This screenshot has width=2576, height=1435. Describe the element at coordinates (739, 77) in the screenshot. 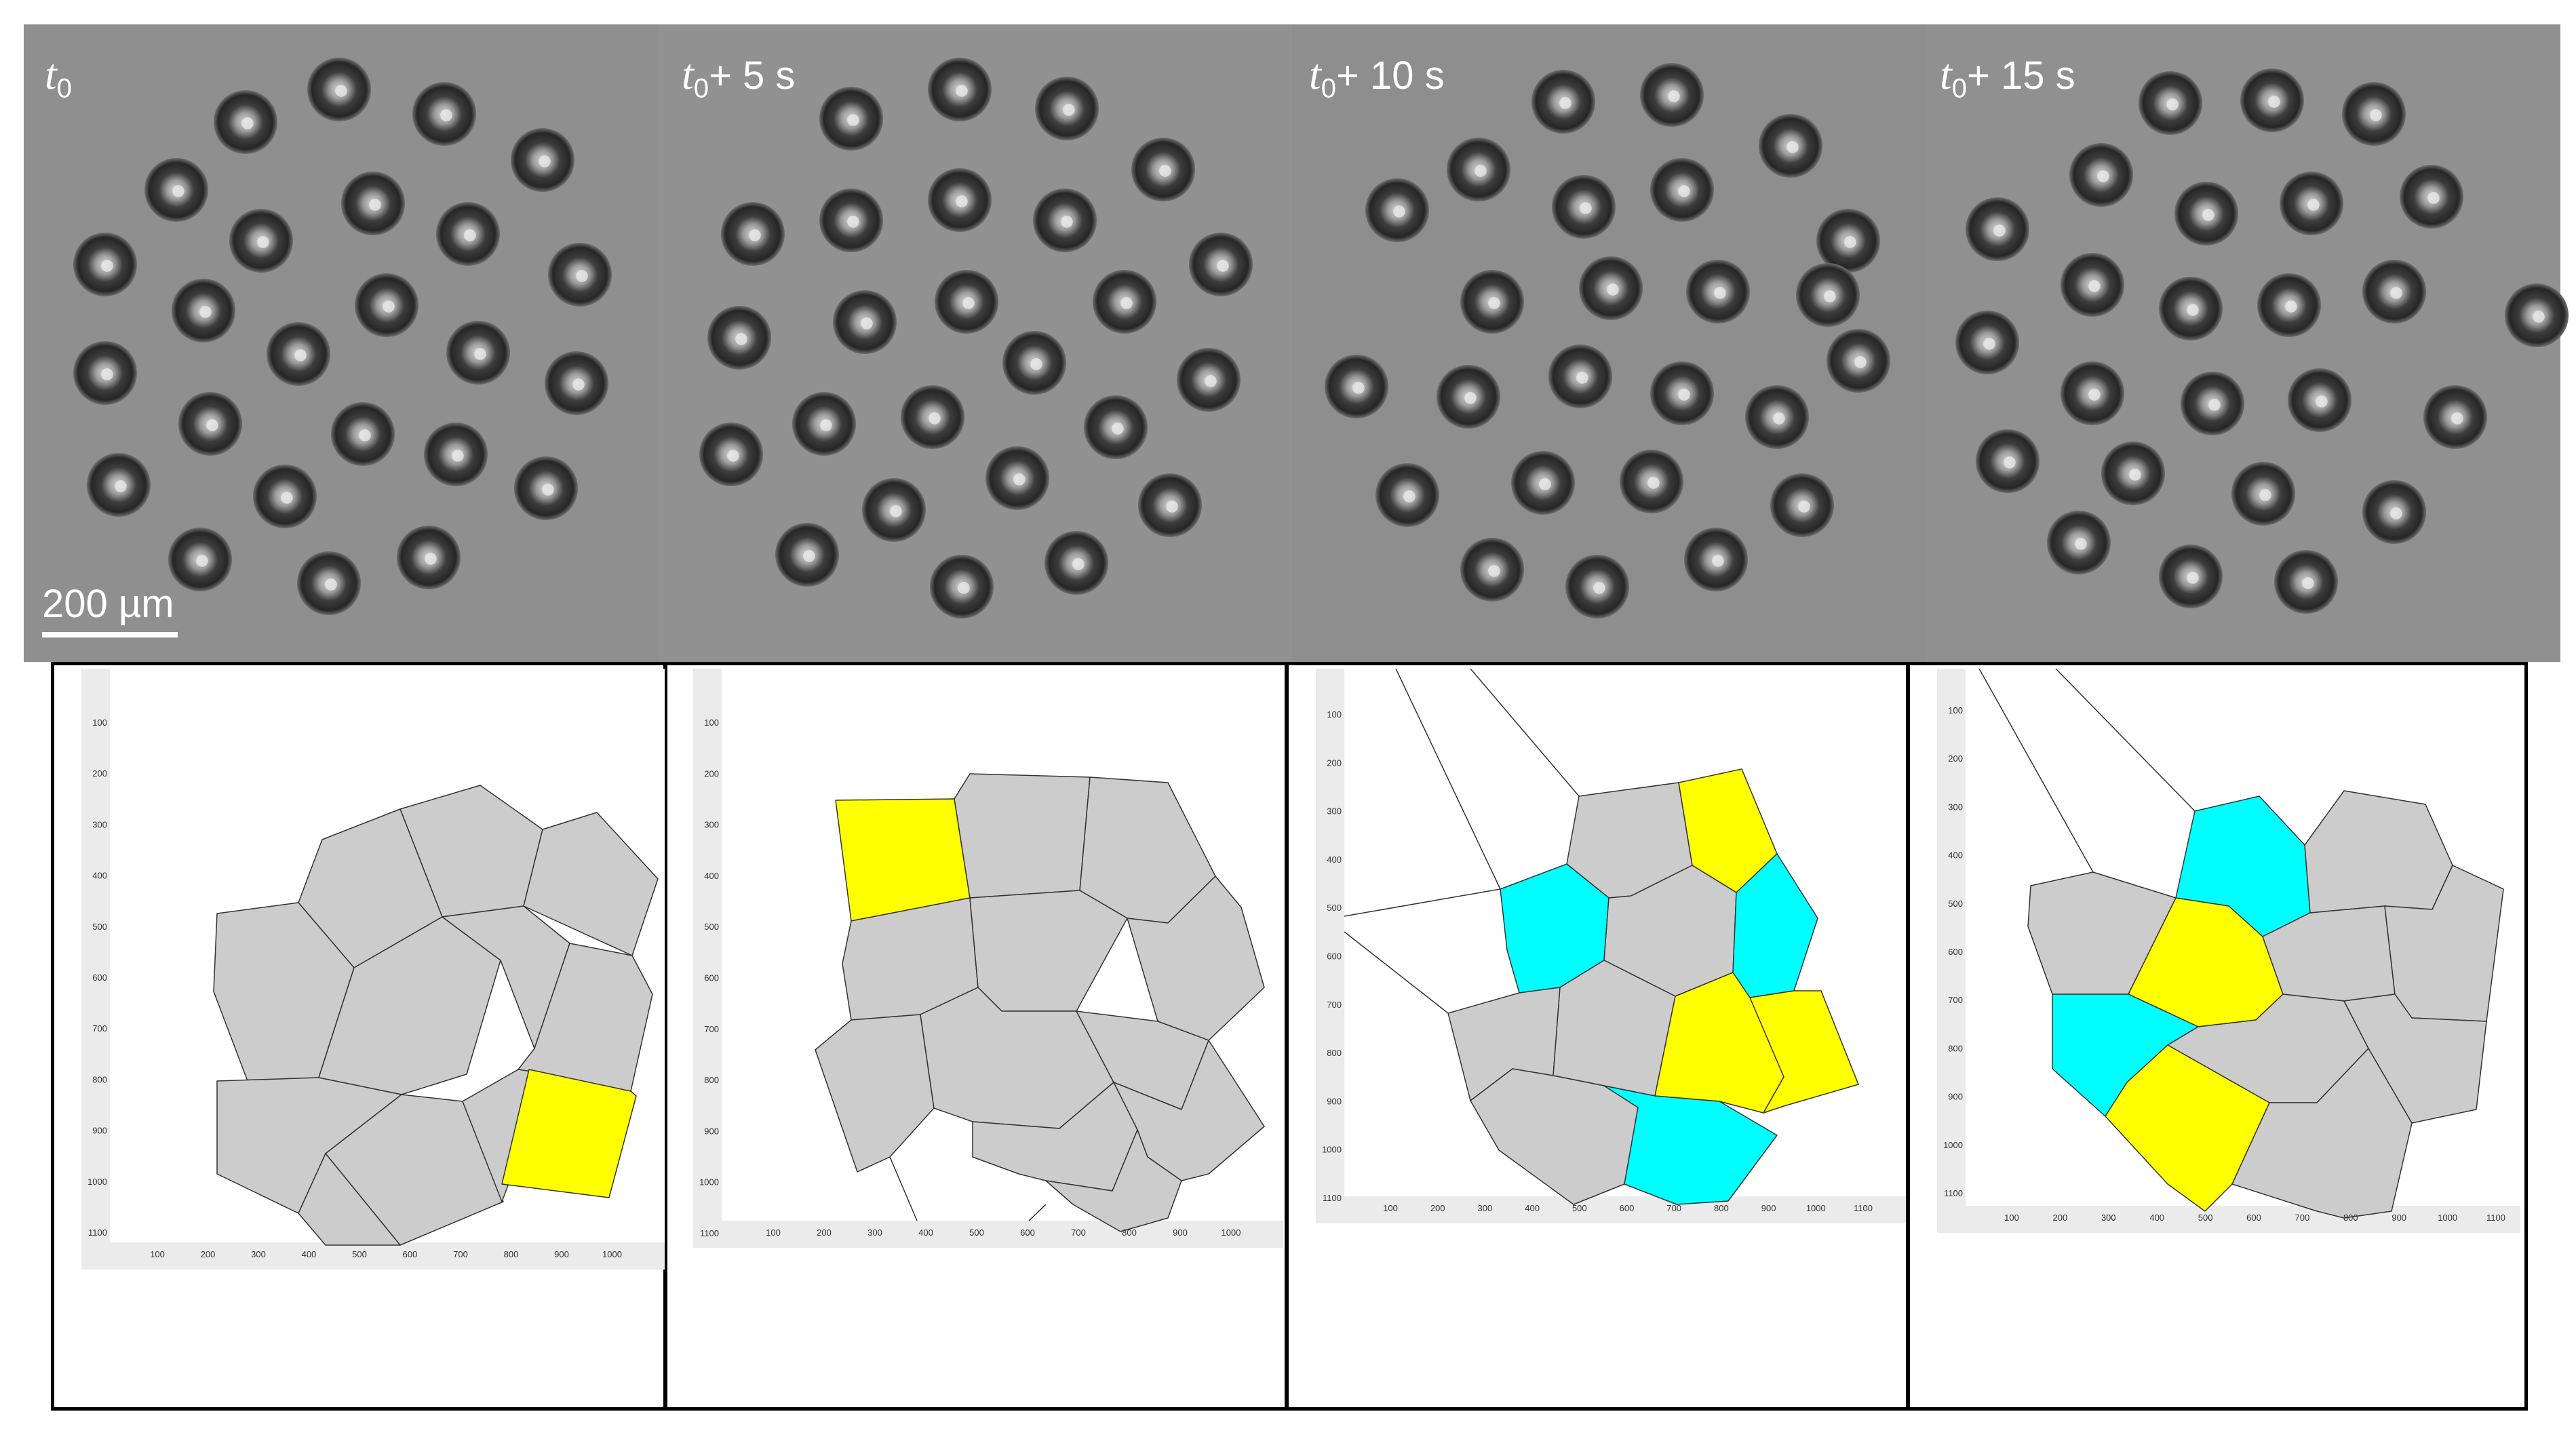

I see `time-label-2: t0+ 5 s` at that location.